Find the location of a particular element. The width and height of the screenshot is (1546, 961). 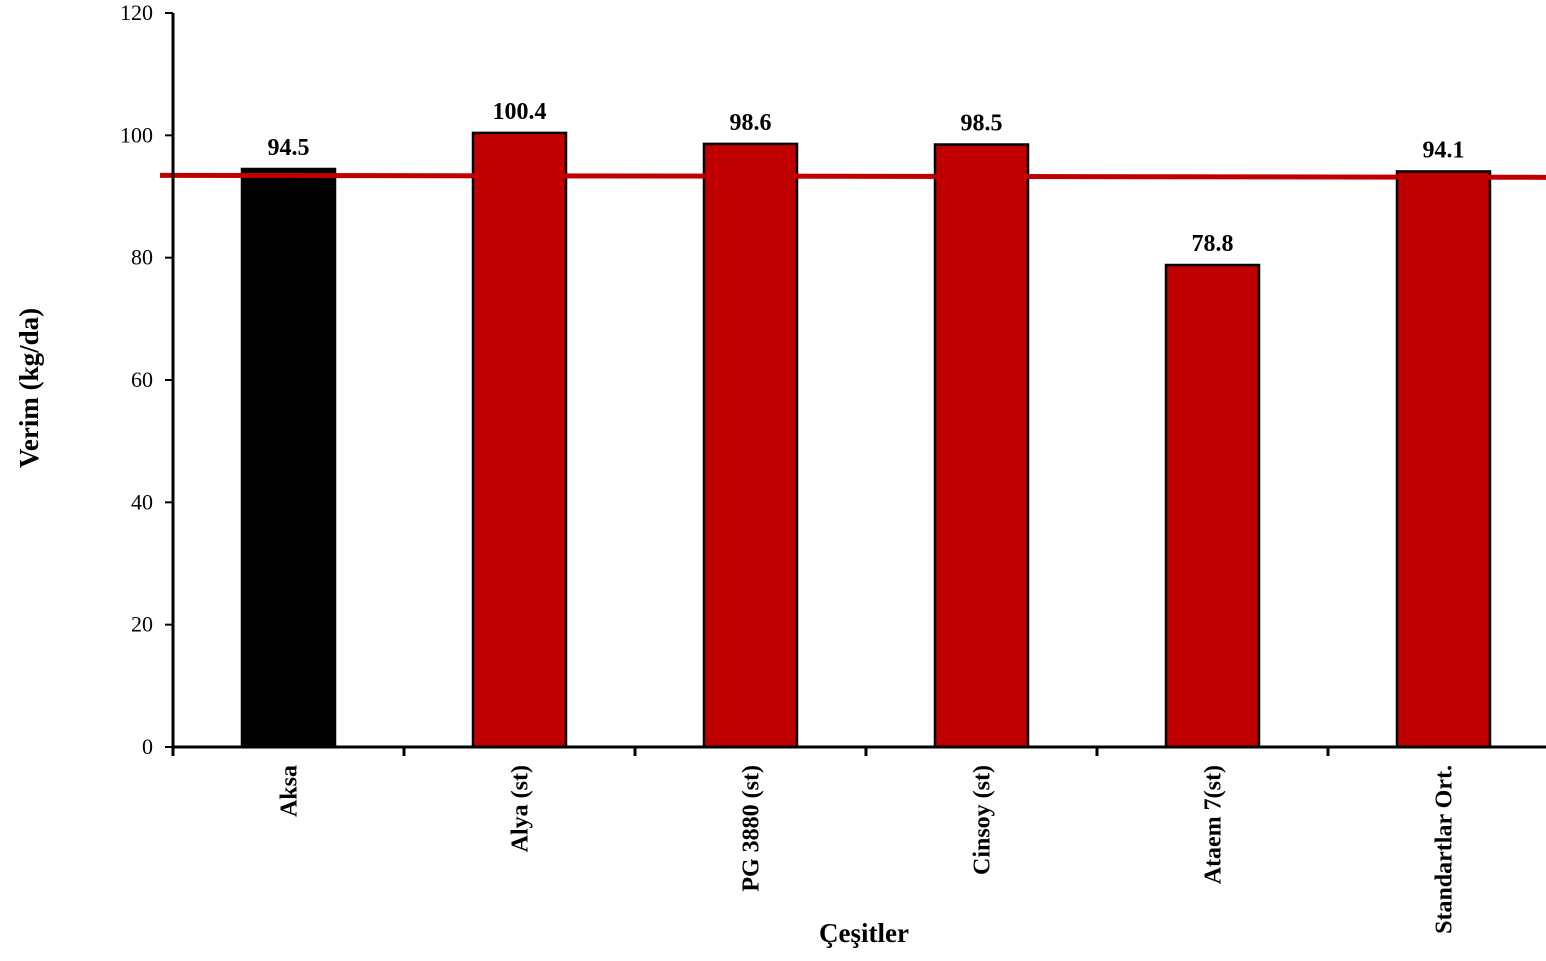

data-label: 94.1 is located at coordinates (1444, 150).